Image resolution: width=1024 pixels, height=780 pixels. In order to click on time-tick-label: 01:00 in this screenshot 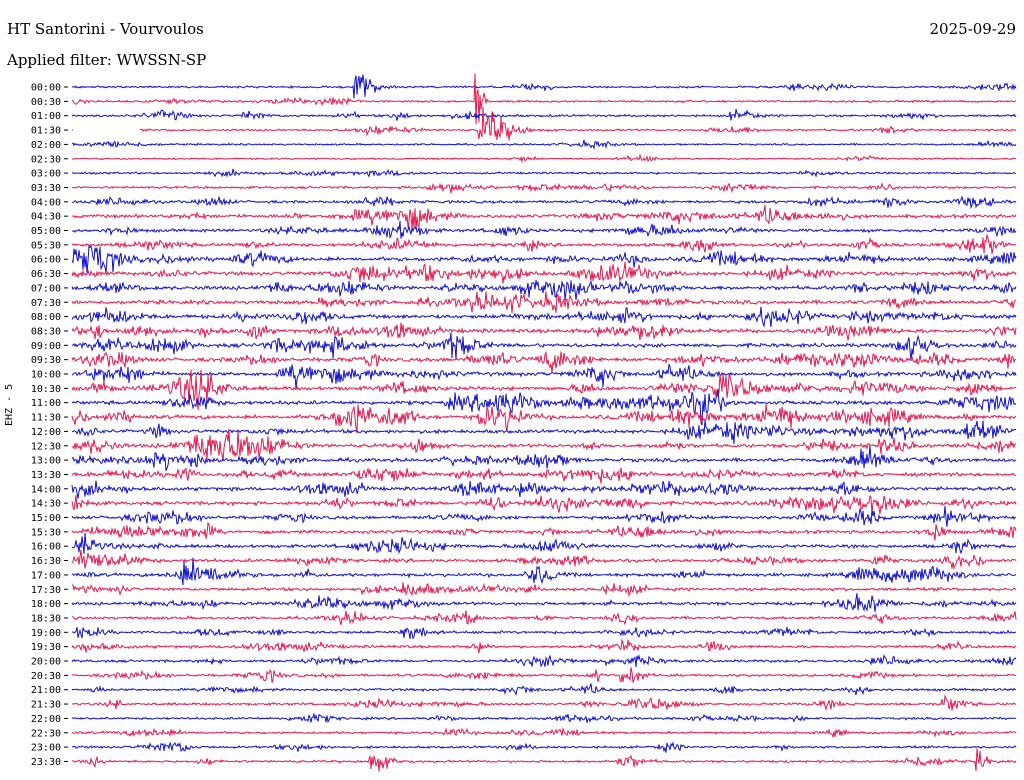, I will do `click(46, 116)`.